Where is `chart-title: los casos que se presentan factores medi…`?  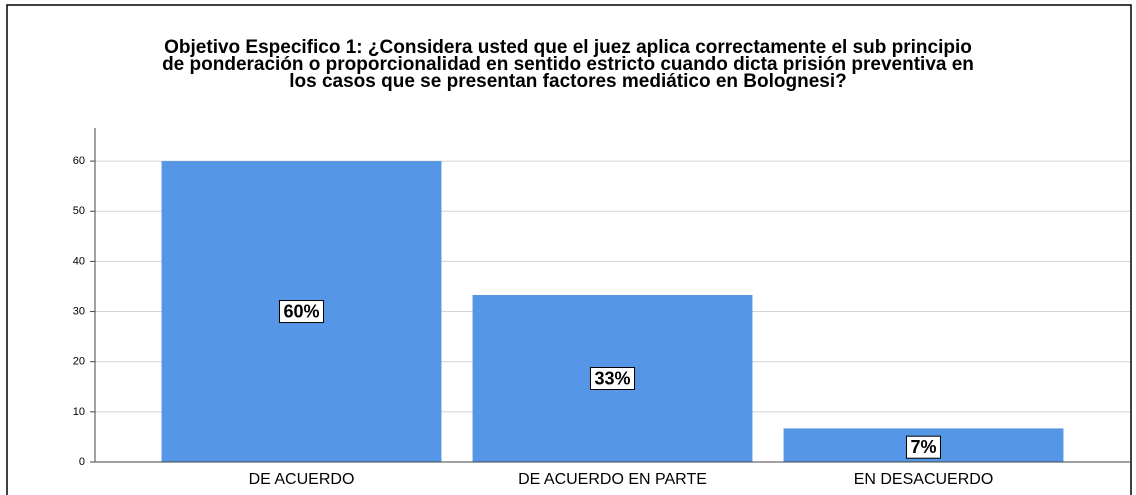 chart-title: los casos que se presentan factores medi… is located at coordinates (568, 81).